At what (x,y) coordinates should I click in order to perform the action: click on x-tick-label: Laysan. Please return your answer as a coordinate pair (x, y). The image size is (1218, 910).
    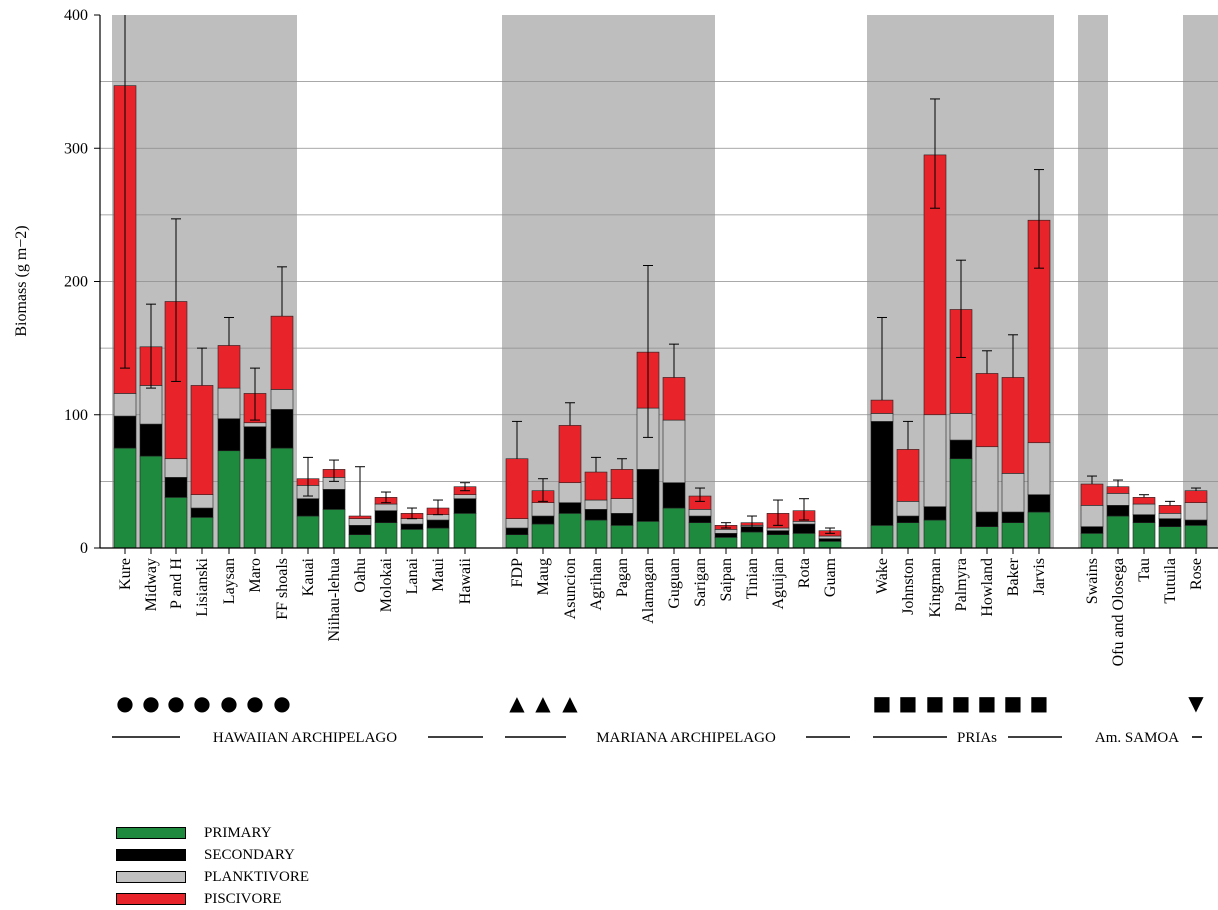
    Looking at the image, I should click on (229, 581).